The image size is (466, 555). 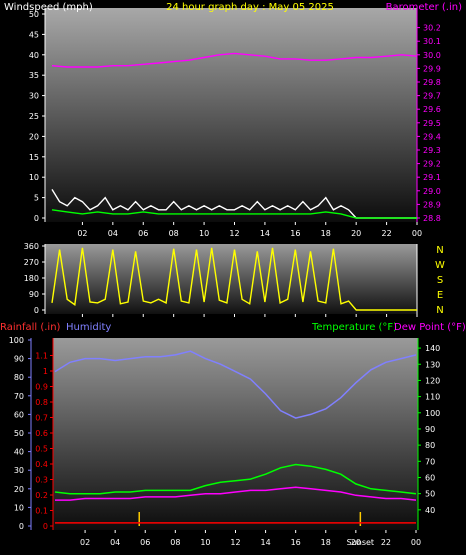 What do you see at coordinates (41, 387) in the screenshot?
I see `rainfall-tick-label-9: 0.9` at bounding box center [41, 387].